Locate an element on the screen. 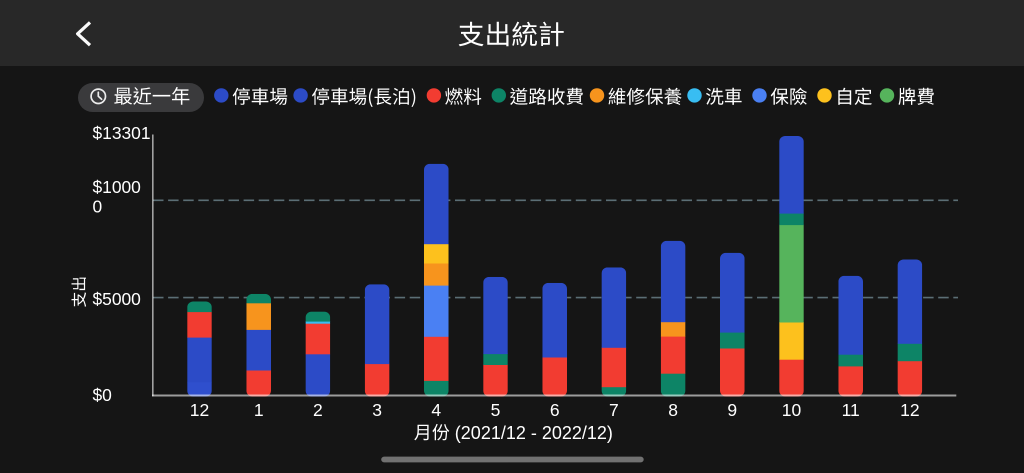  svg-text: $13301 is located at coordinates (122, 133).